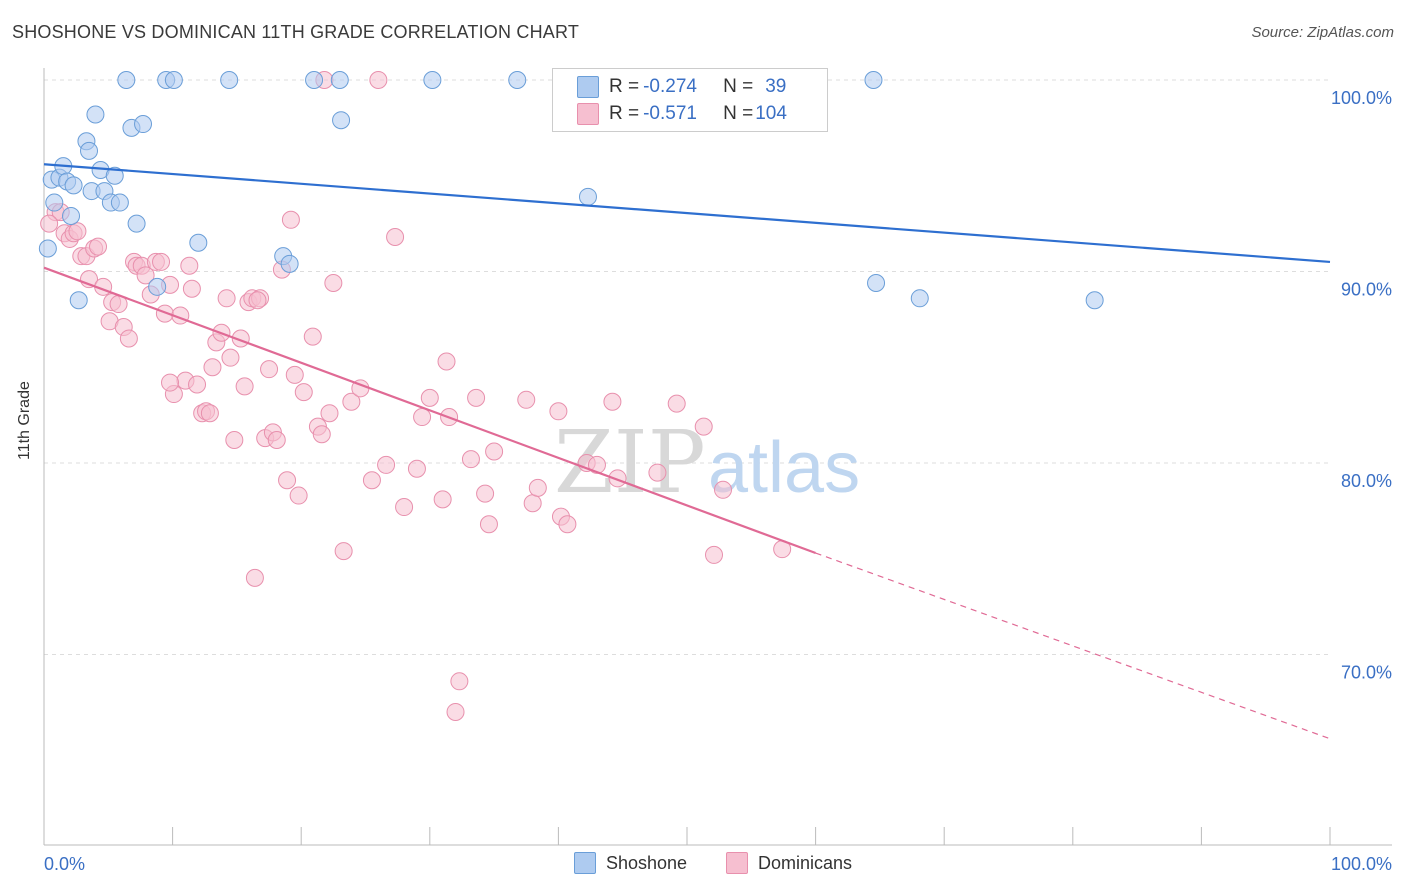  Describe the element at coordinates (585, 863) in the screenshot. I see `series-swatch-blue` at that location.